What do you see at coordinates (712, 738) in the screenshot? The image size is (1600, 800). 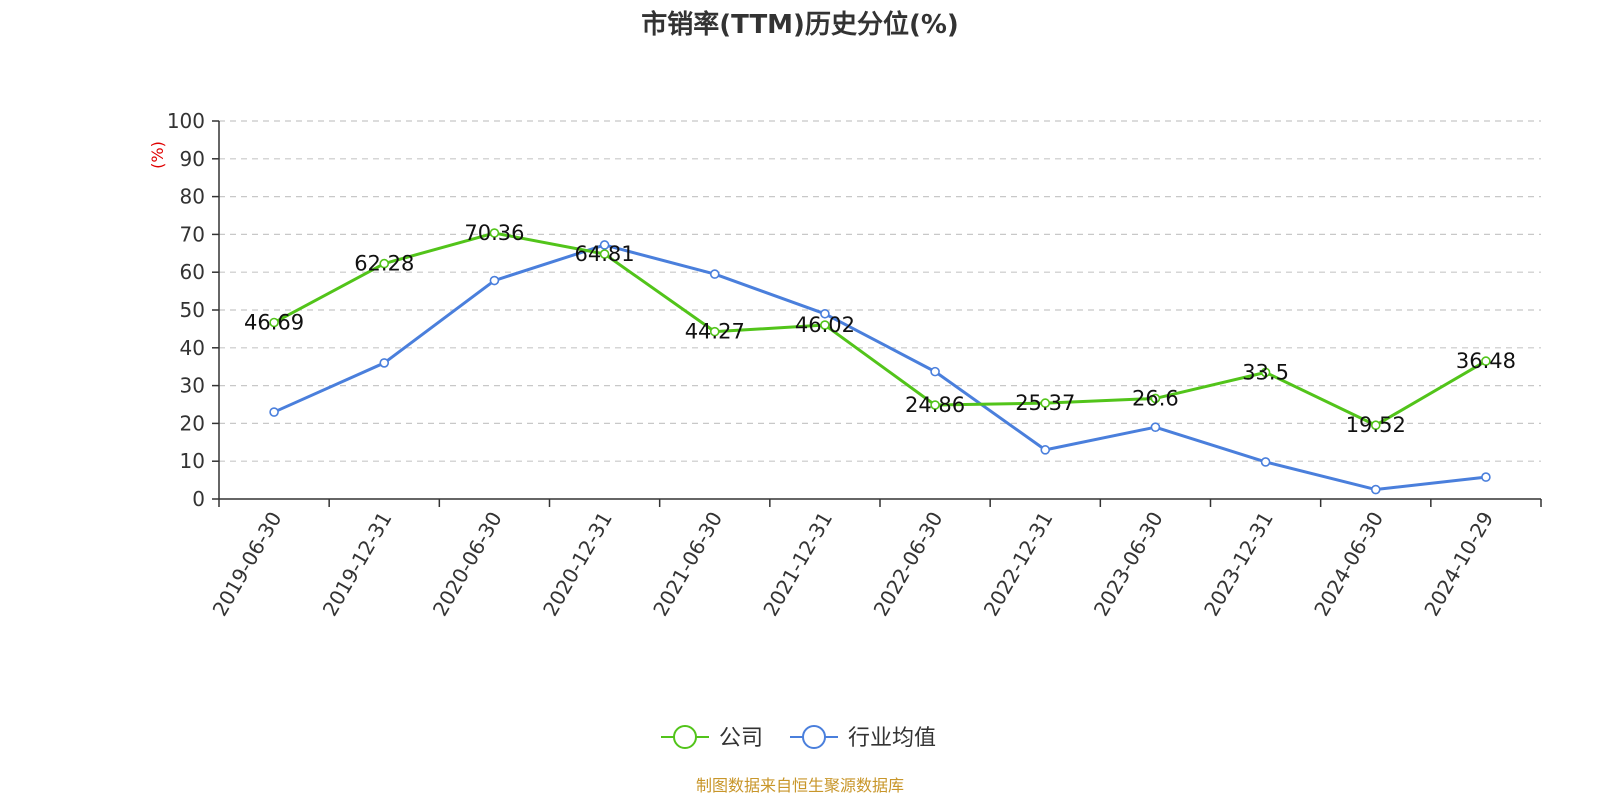 I see `legend-item-0: 公司` at bounding box center [712, 738].